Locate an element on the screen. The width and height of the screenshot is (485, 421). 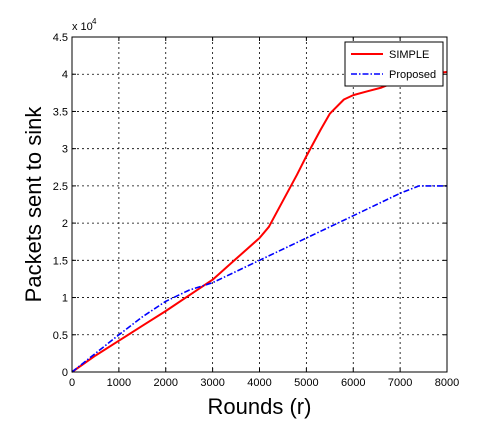
y-tick-label: 4 is located at coordinates (65, 75).